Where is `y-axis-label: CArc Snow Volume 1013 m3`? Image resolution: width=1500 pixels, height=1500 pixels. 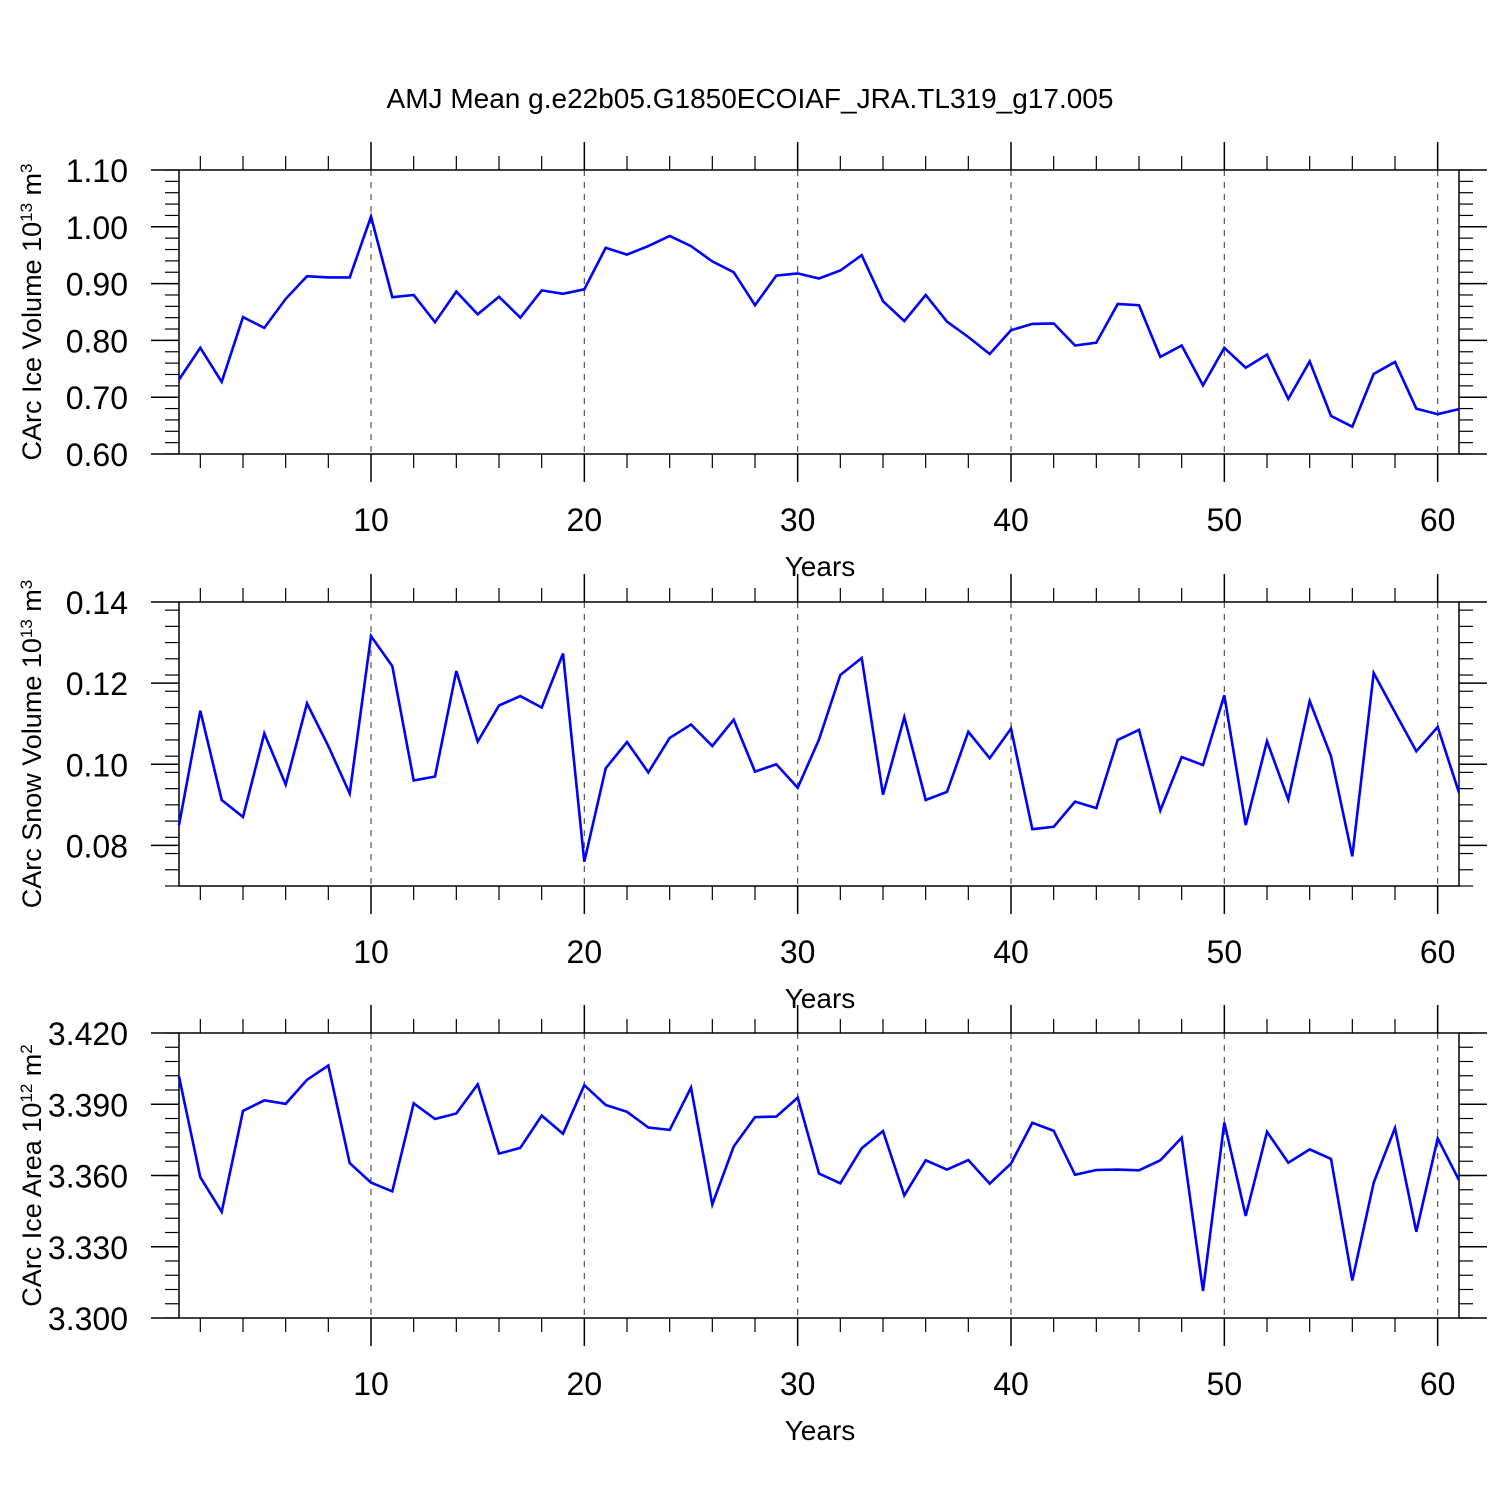 y-axis-label: CArc Snow Volume 1013 m3 is located at coordinates (32, 744).